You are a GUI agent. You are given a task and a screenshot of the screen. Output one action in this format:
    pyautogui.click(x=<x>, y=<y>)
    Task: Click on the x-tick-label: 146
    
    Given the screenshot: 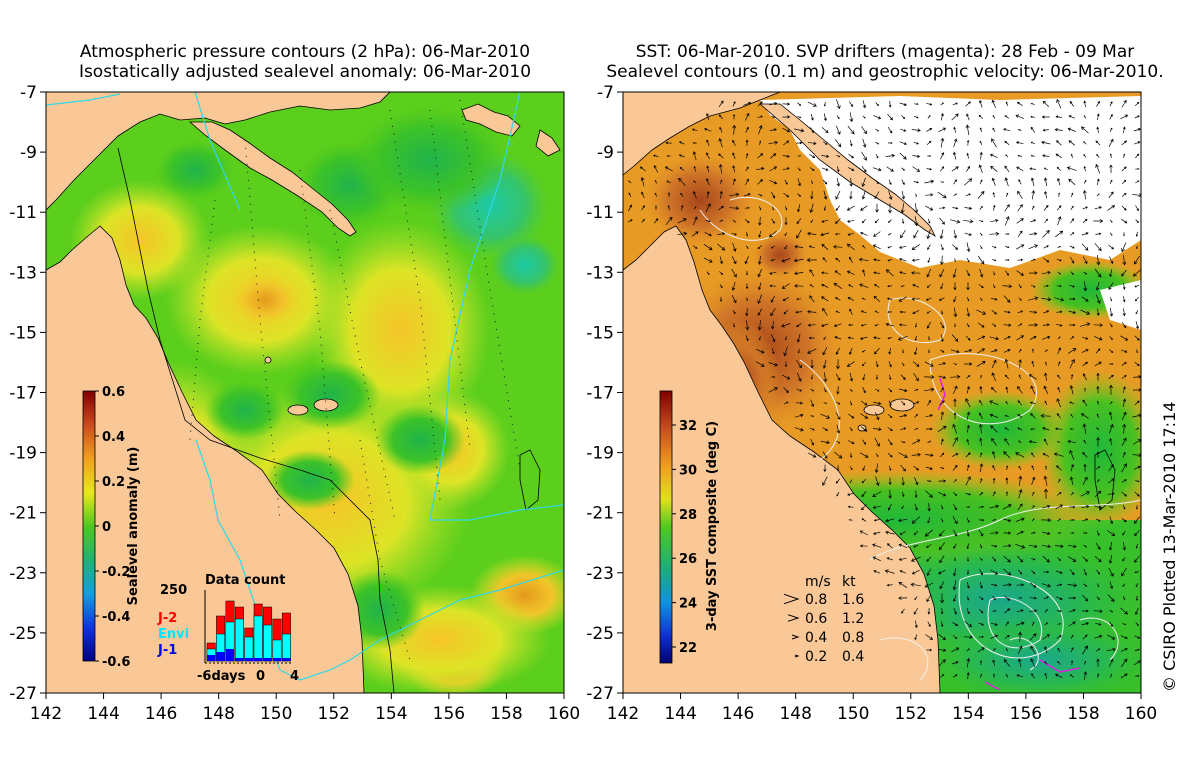 What is the action you would take?
    pyautogui.click(x=161, y=714)
    